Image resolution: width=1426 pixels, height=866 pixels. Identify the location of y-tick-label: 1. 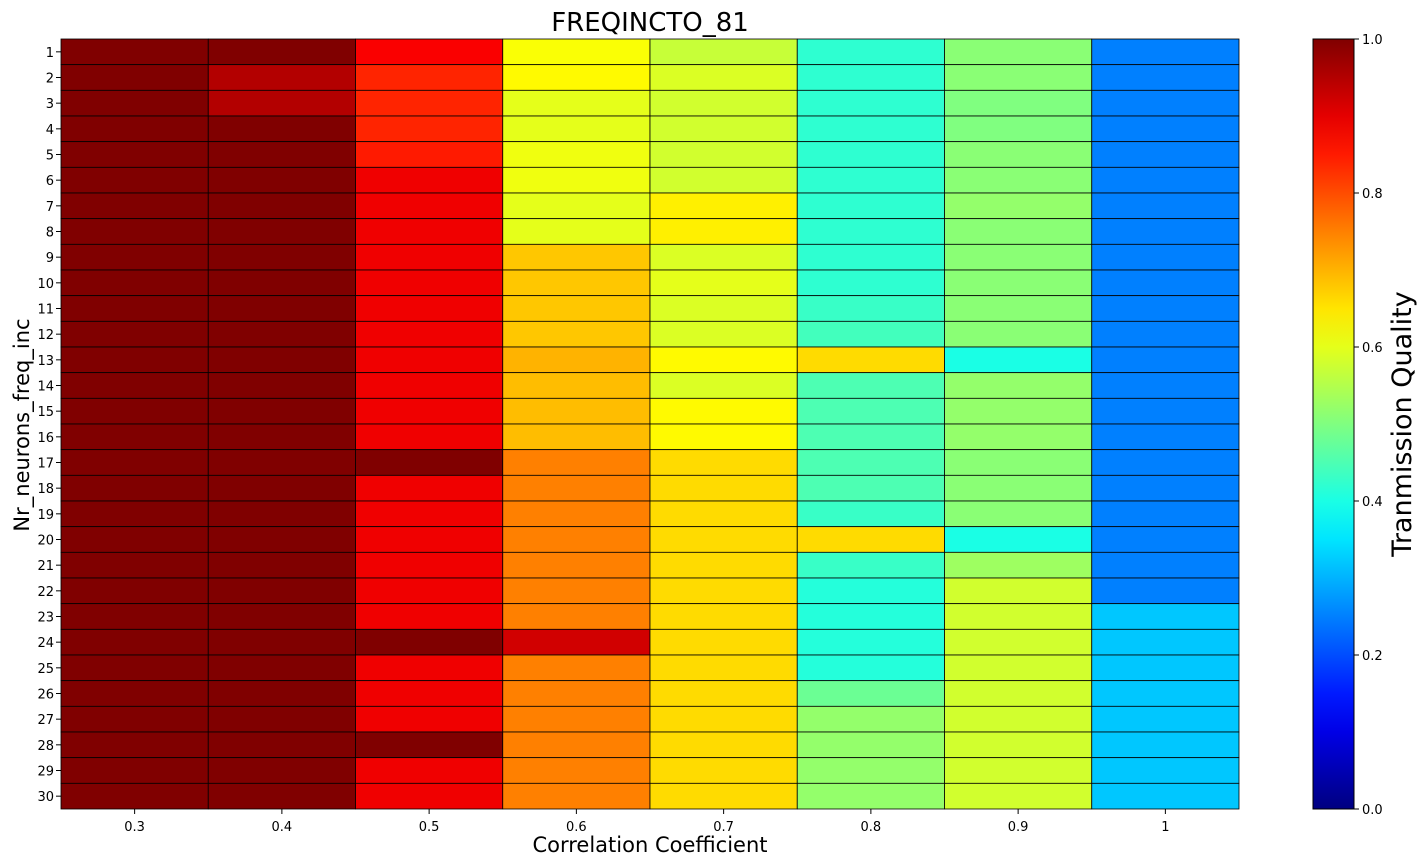
(50, 53).